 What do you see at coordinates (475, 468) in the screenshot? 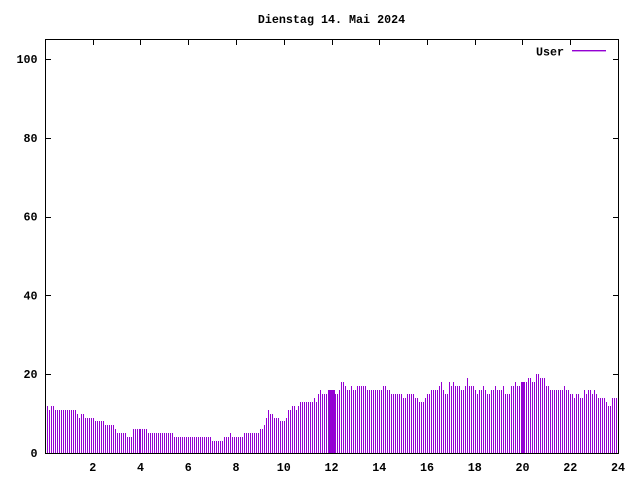
I see `svg-text: 18` at bounding box center [475, 468].